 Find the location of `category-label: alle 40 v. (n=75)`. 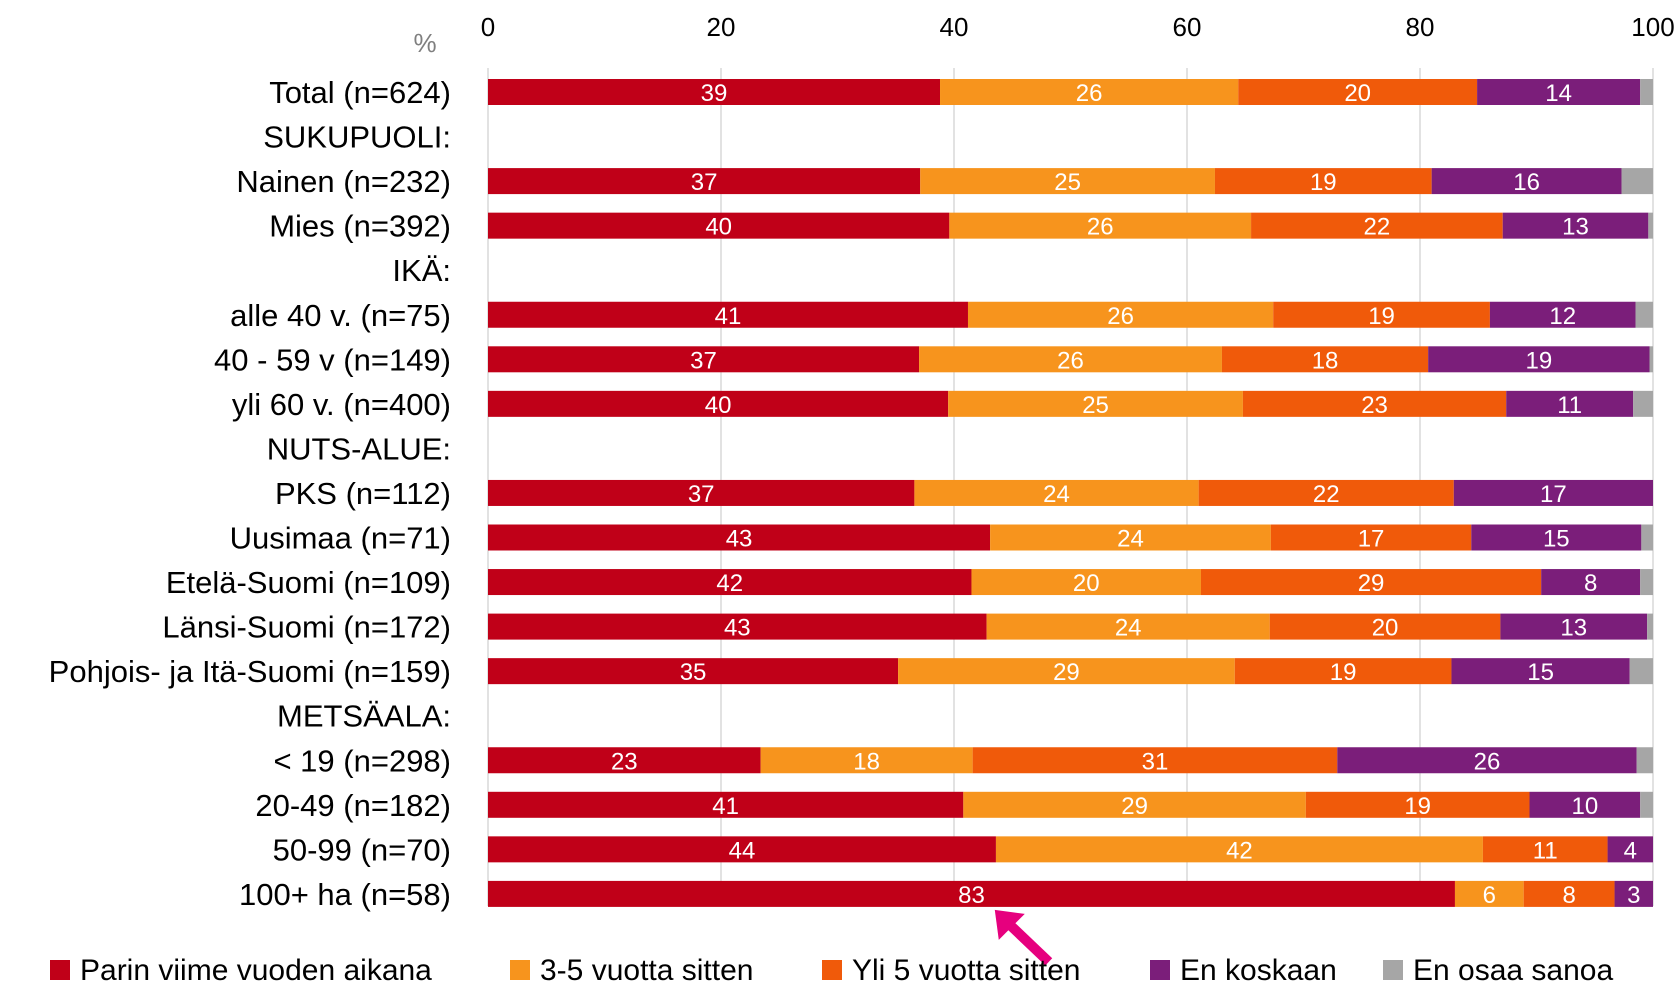

category-label: alle 40 v. (n=75) is located at coordinates (340, 315).